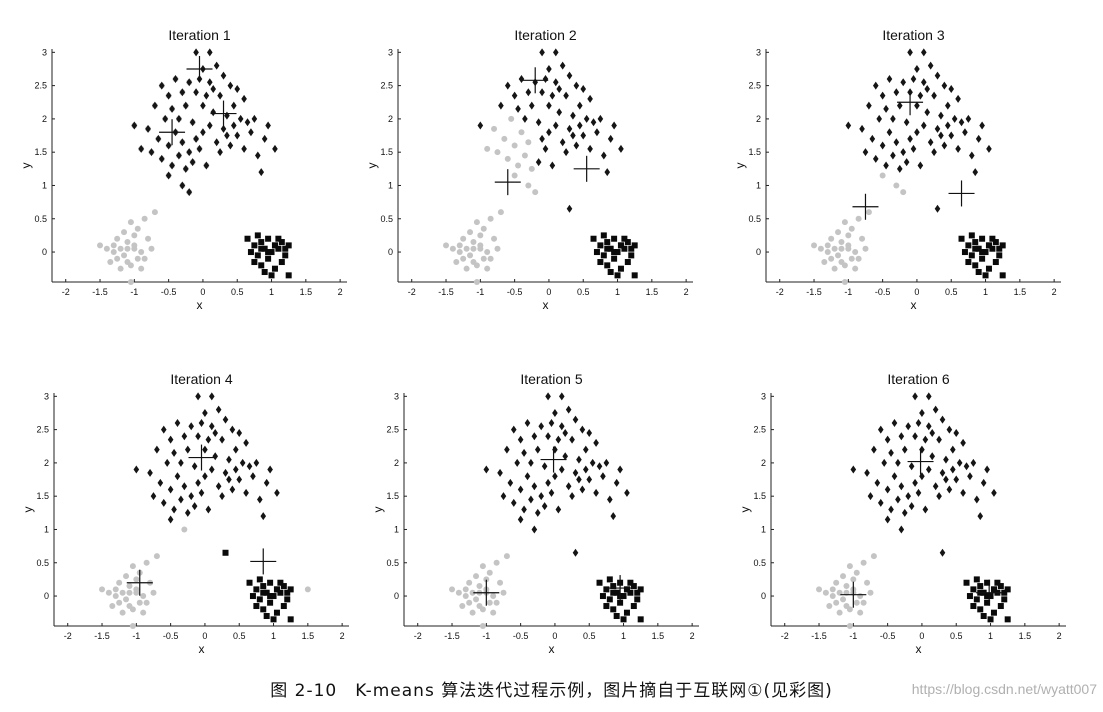  I want to click on chart-title: Iteration 6, so click(918, 379).